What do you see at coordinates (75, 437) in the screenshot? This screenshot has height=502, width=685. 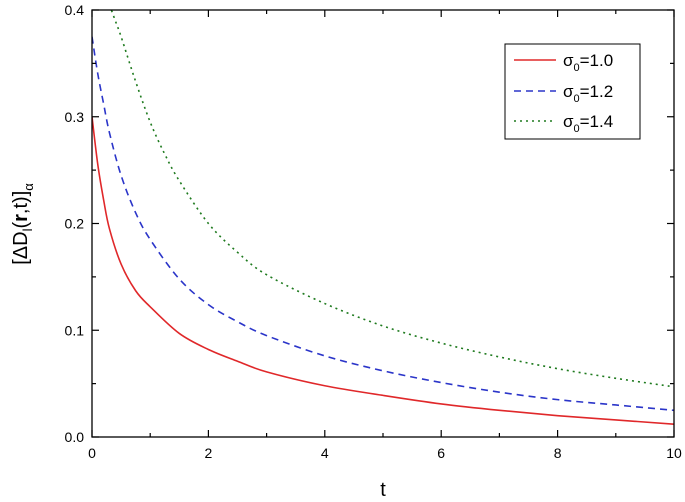 I see `y-tick-label: 0.0` at bounding box center [75, 437].